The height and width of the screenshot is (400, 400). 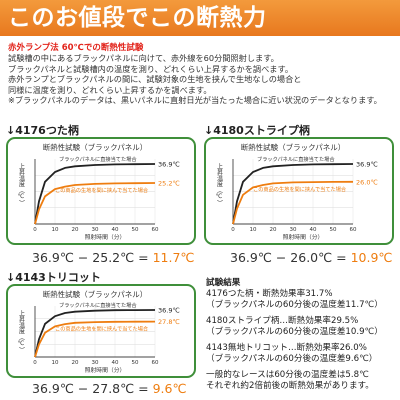 What do you see at coordinates (290, 257) in the screenshot?
I see `formula-left: 36.9℃ − 26.0℃ =` at bounding box center [290, 257].